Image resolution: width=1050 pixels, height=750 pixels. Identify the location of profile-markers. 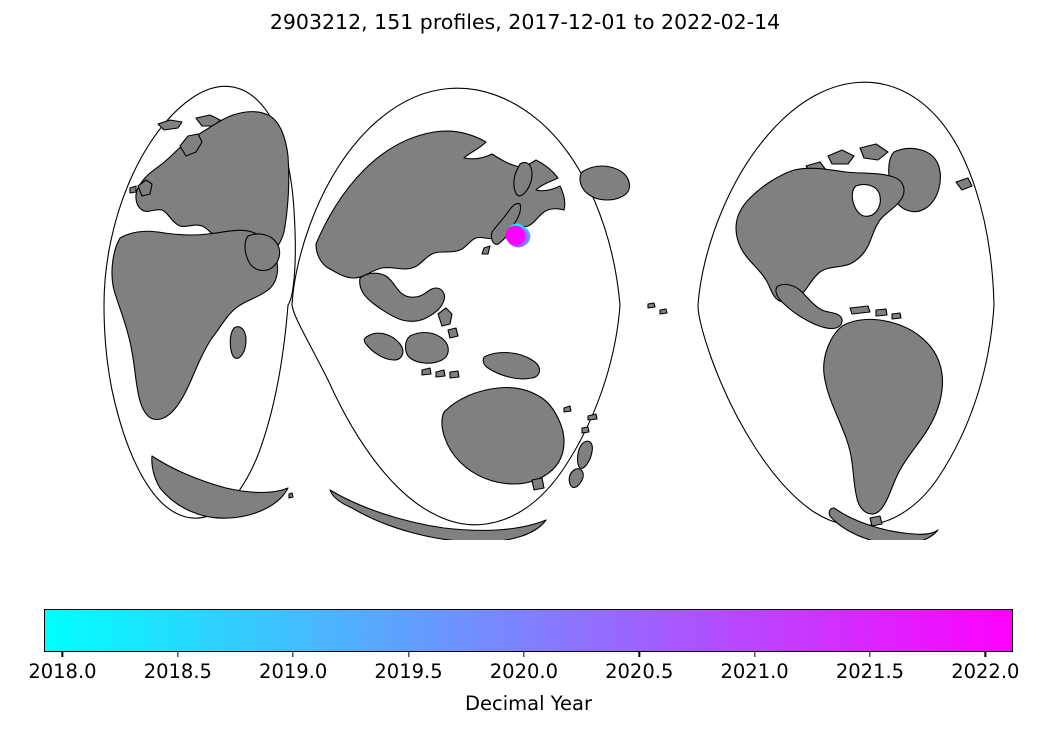
(518, 235).